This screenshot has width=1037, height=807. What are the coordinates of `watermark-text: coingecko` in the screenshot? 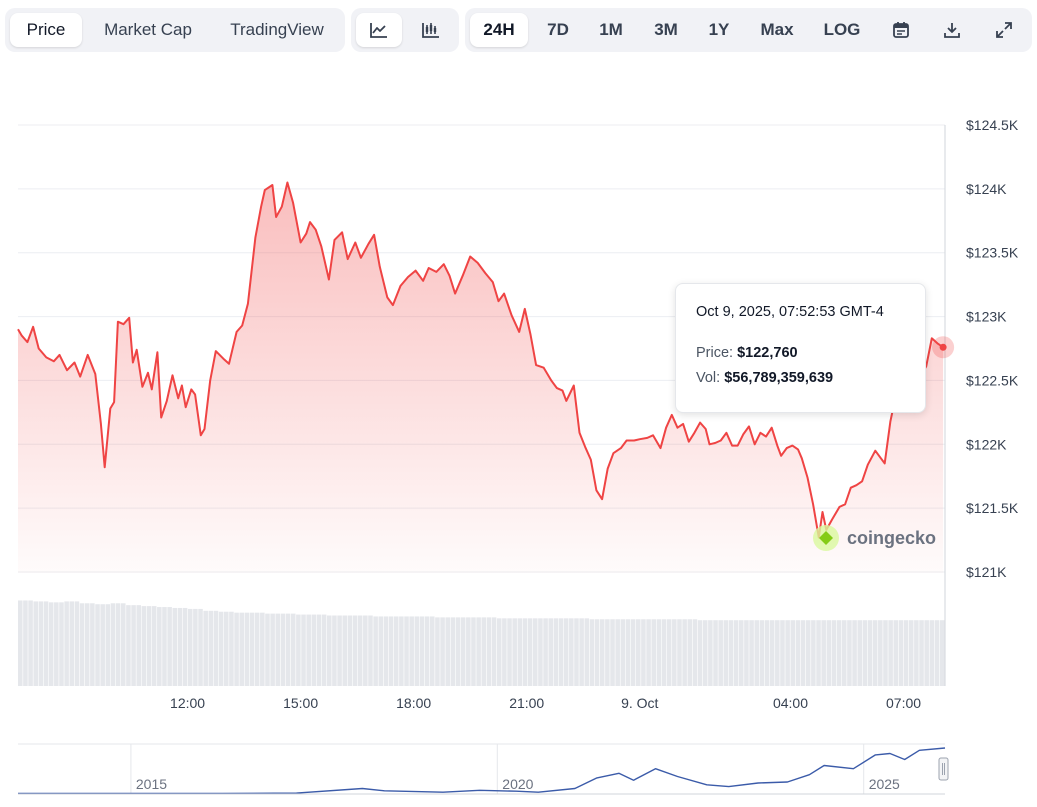 It's located at (892, 538).